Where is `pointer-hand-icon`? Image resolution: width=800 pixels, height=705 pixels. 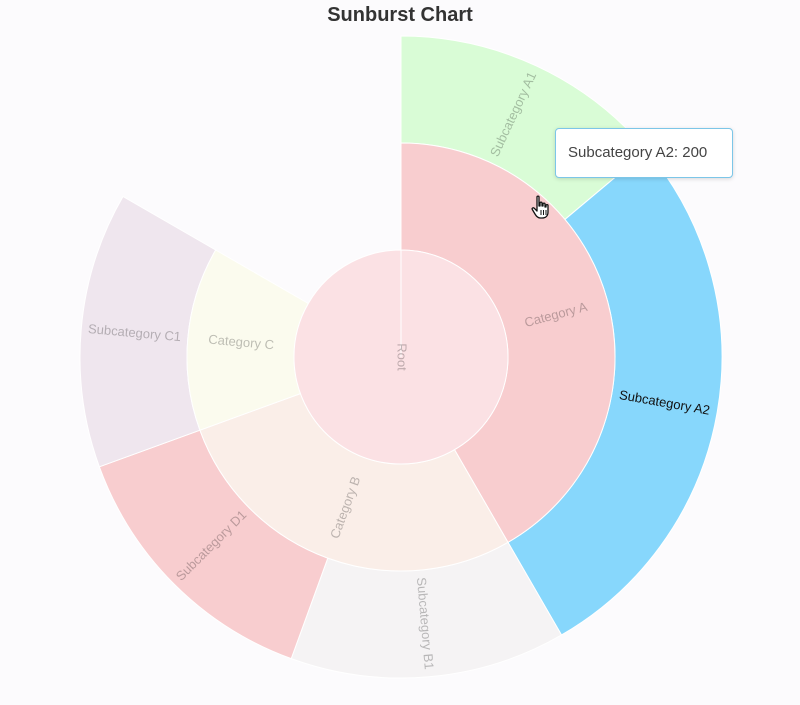
pointer-hand-icon is located at coordinates (540, 207).